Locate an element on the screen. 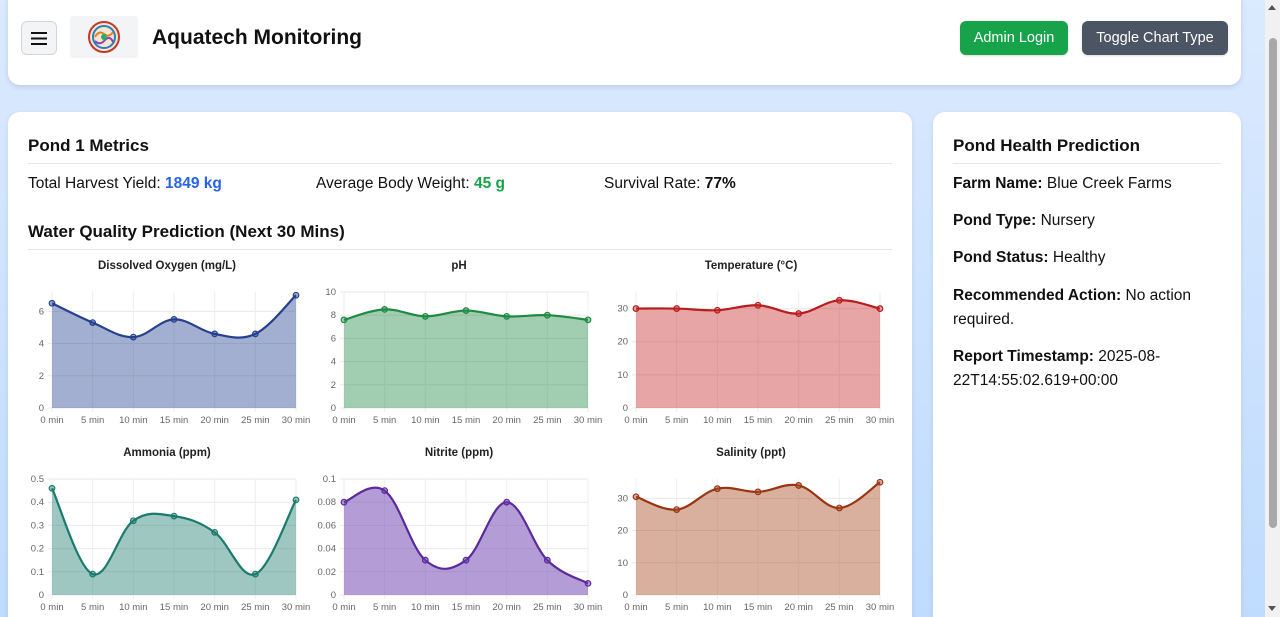 This screenshot has width=1280, height=617. menu-button is located at coordinates (39, 38).